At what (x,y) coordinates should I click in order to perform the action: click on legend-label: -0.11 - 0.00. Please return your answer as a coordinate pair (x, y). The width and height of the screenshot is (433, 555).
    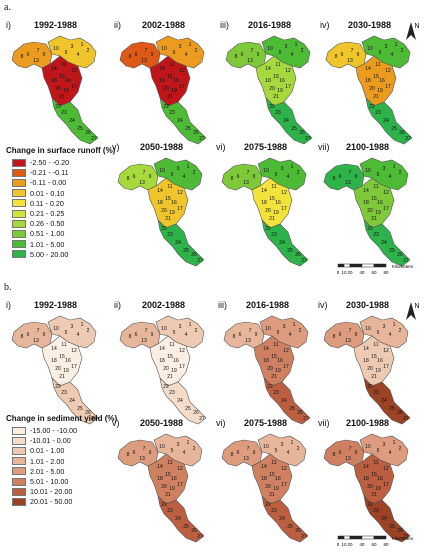
    Looking at the image, I should click on (48, 183).